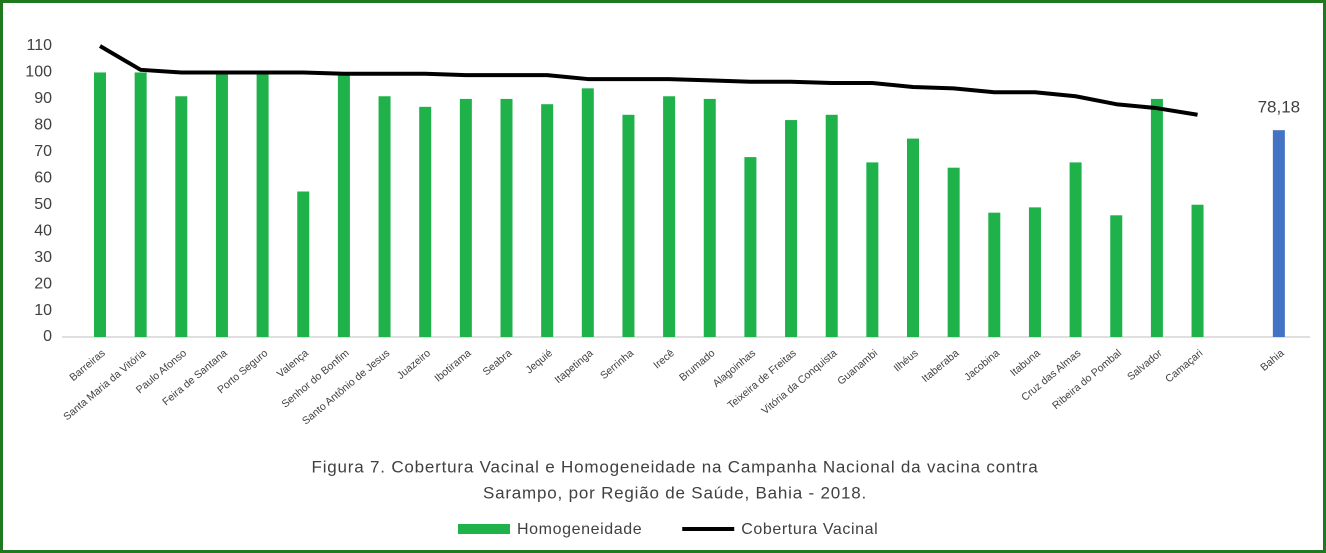  Describe the element at coordinates (43, 151) in the screenshot. I see `y-tick-label: 70` at that location.